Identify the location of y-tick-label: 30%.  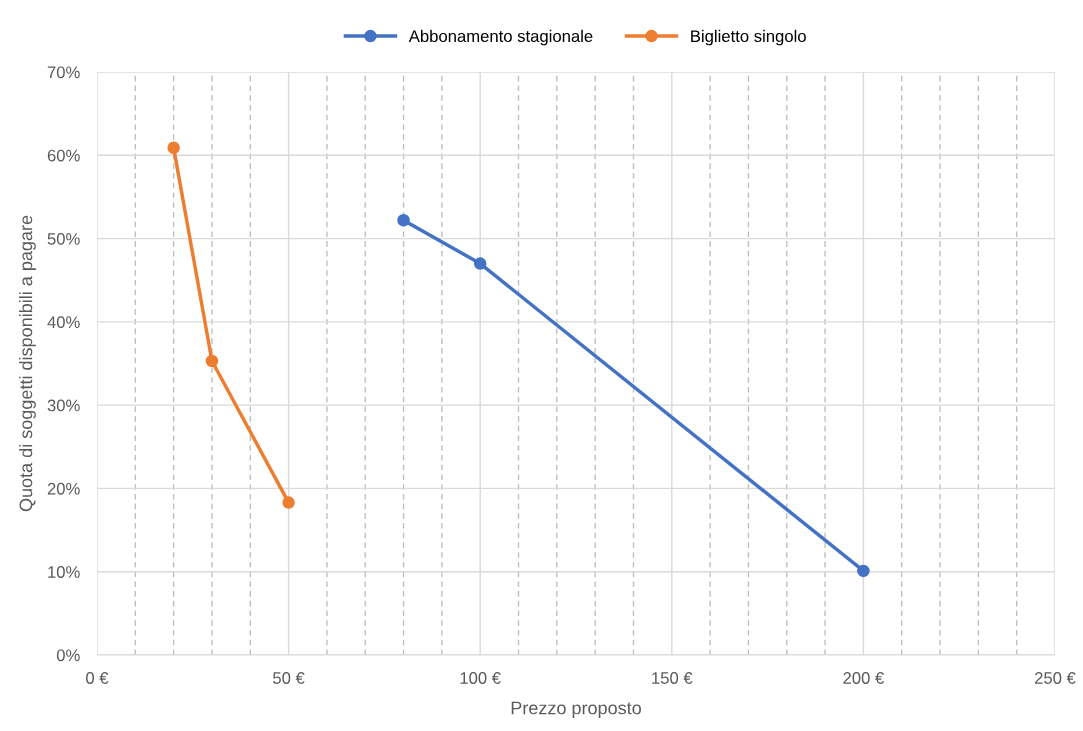
(63, 405).